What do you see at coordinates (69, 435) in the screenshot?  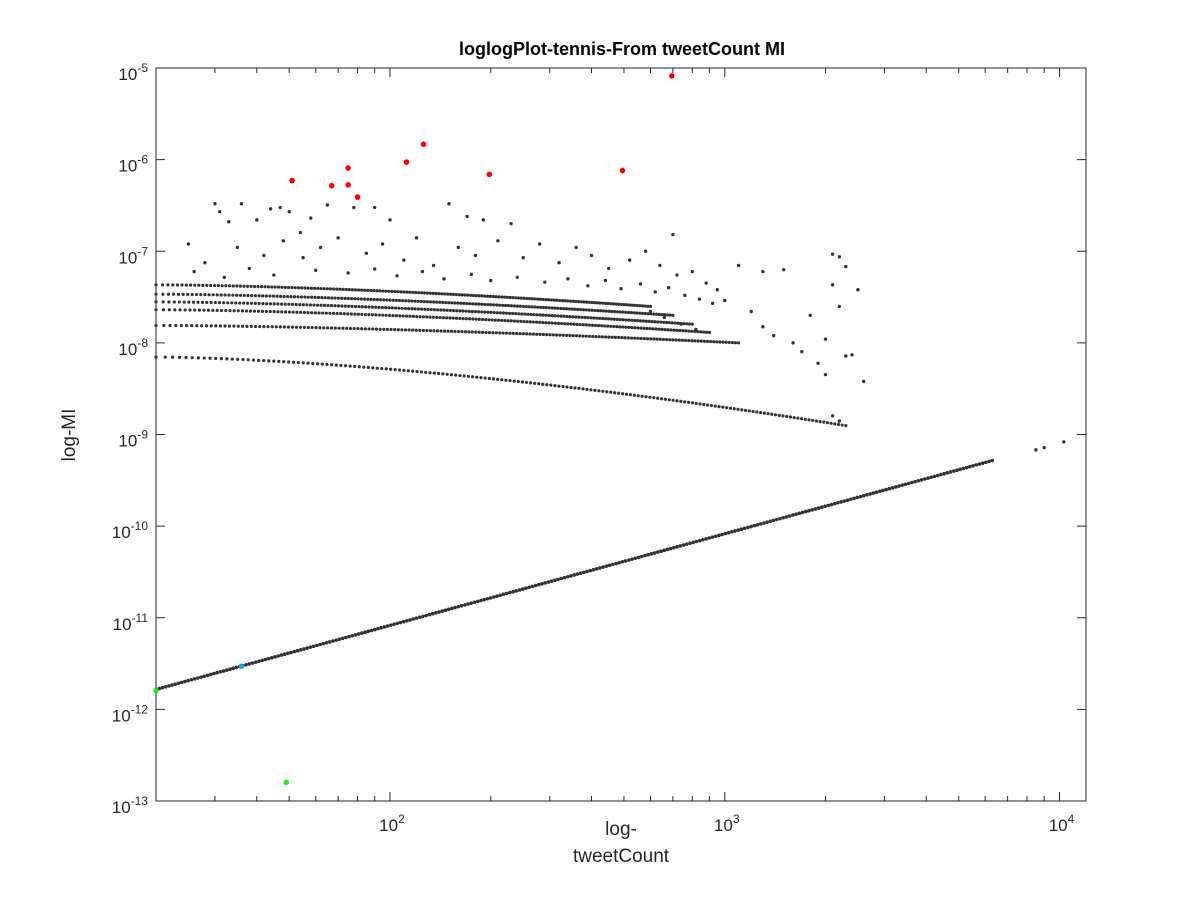 I see `y-axis-label: log-MI` at bounding box center [69, 435].